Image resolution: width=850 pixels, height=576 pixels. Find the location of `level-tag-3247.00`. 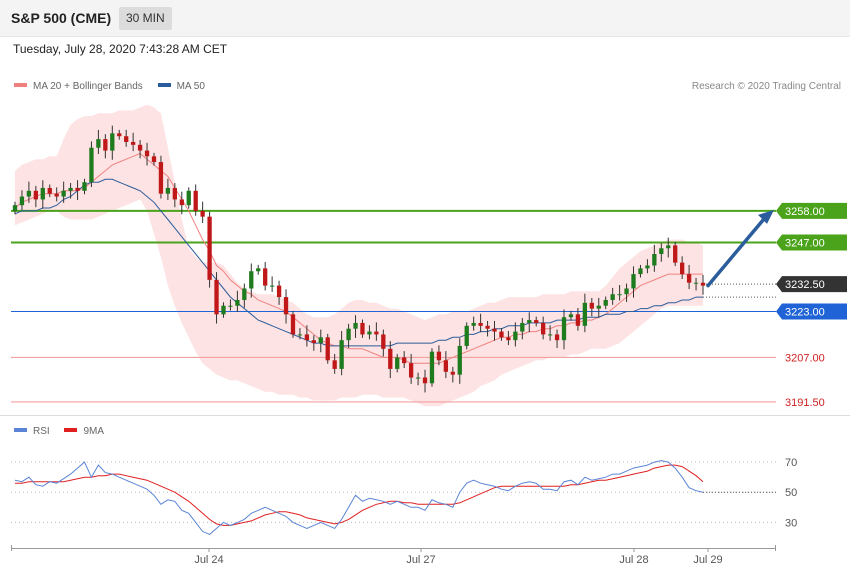

level-tag-3247.00 is located at coordinates (811, 242).